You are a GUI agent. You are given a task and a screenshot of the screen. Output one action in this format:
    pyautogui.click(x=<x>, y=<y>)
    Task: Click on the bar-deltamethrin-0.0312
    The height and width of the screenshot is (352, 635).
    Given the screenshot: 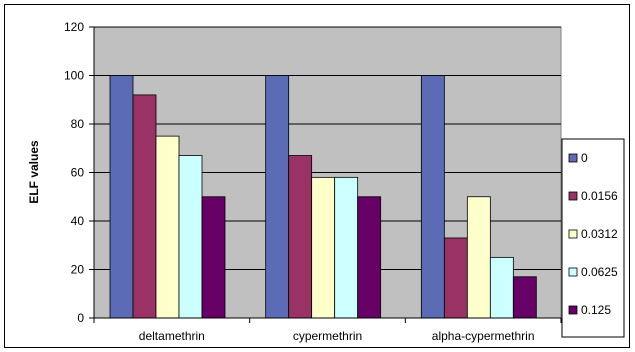 What is the action you would take?
    pyautogui.click(x=167, y=227)
    